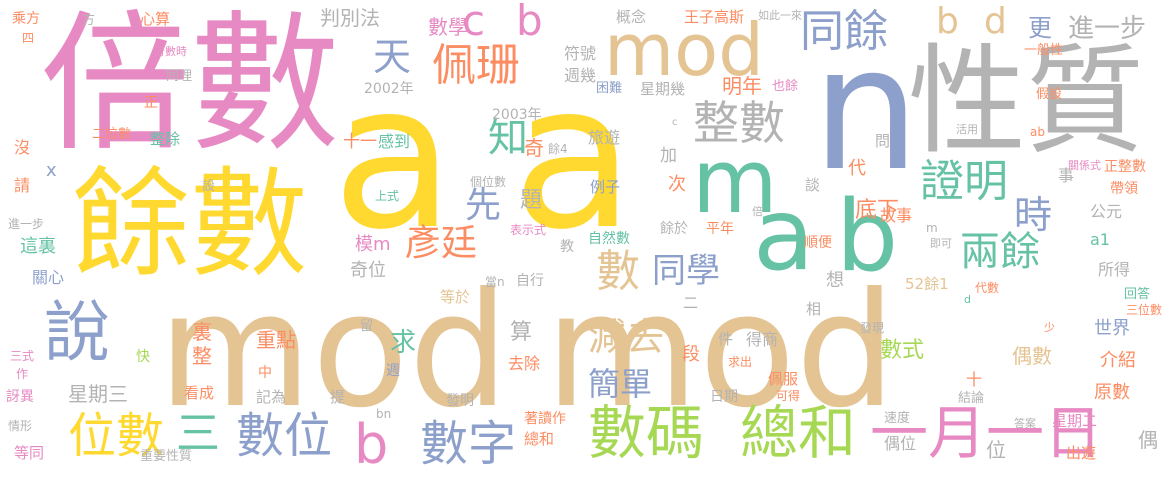 The height and width of the screenshot is (482, 1175). What do you see at coordinates (367, 326) in the screenshot?
I see `word-liu: 留` at bounding box center [367, 326].